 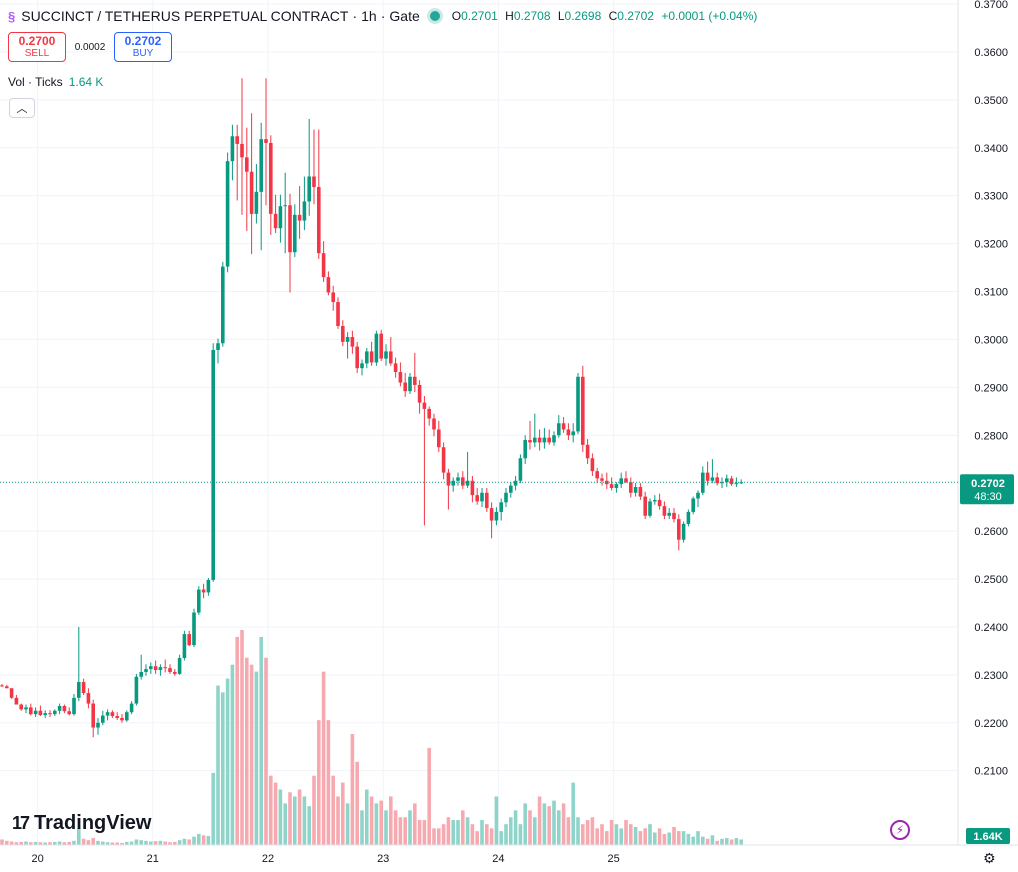 What do you see at coordinates (991, 245) in the screenshot?
I see `y-tick-label: 0.3200` at bounding box center [991, 245].